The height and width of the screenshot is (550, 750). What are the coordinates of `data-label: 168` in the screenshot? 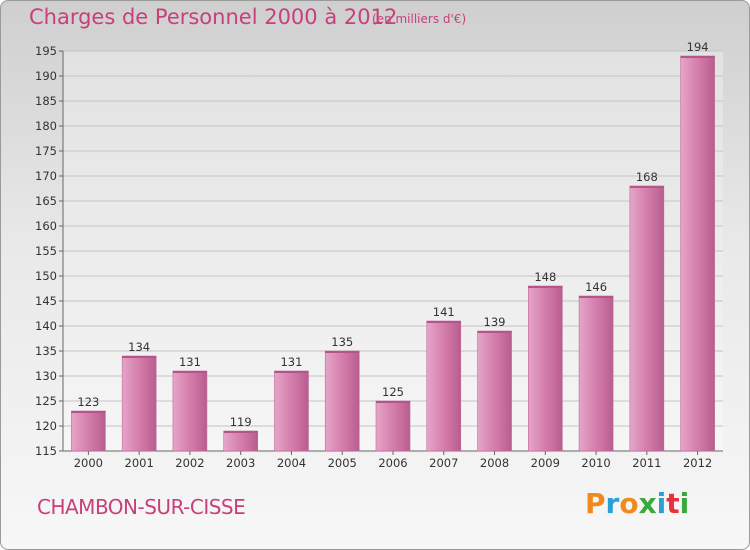 It's located at (647, 177).